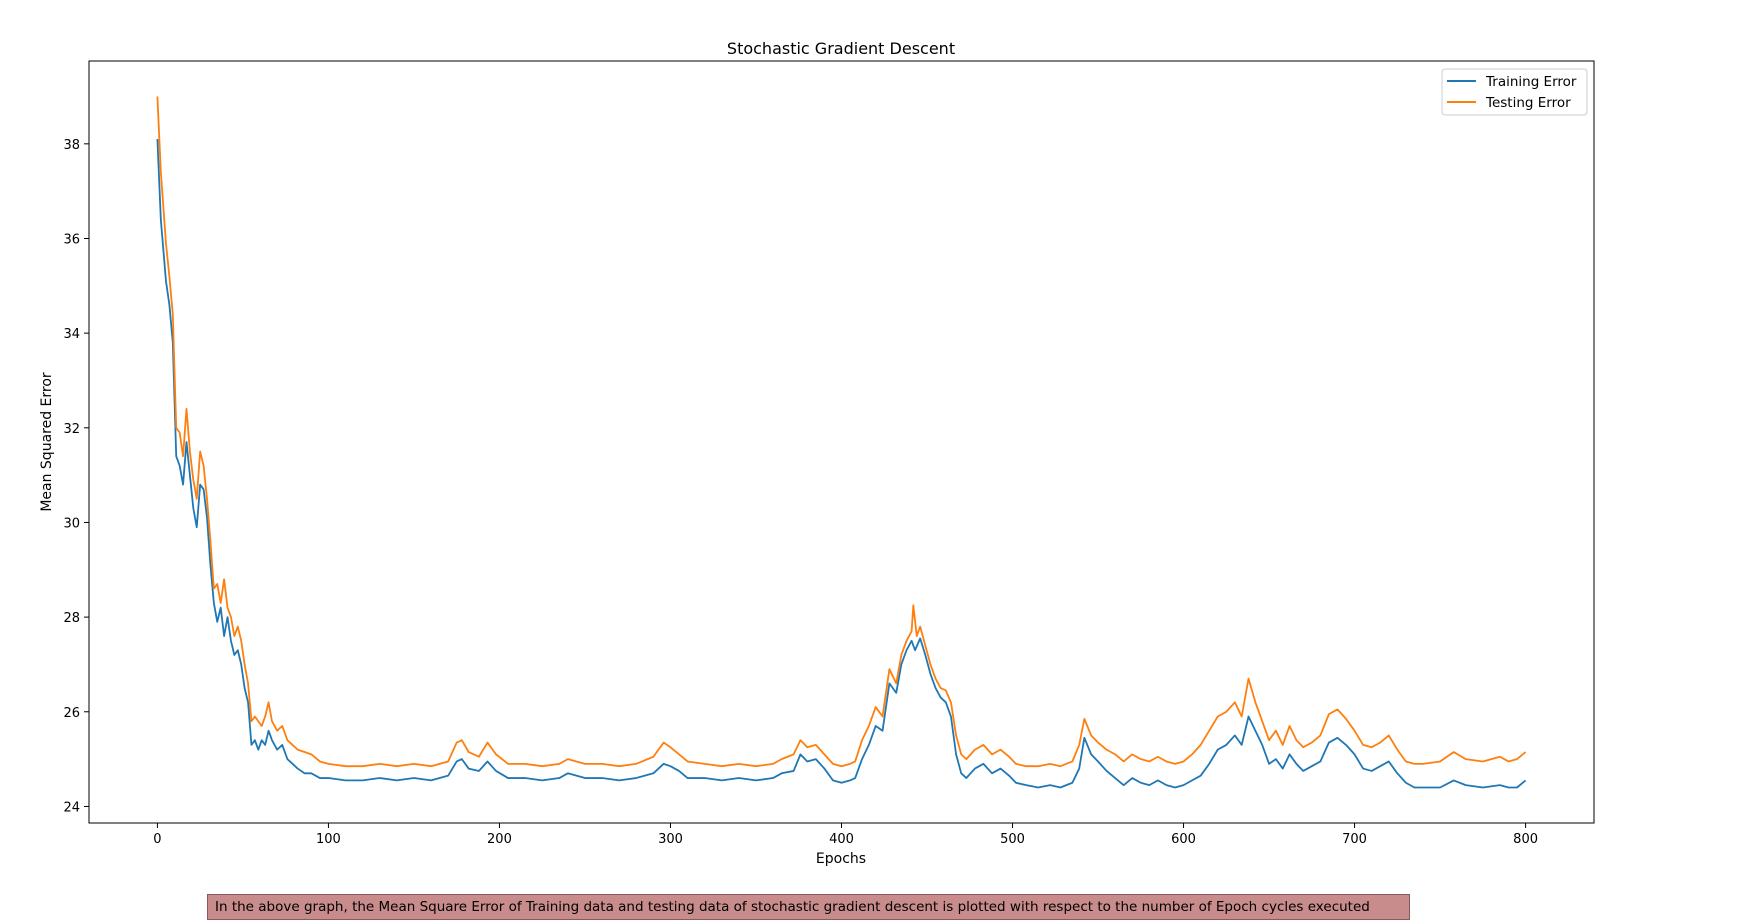  What do you see at coordinates (1354, 839) in the screenshot?
I see `x-tick-label: 700` at bounding box center [1354, 839].